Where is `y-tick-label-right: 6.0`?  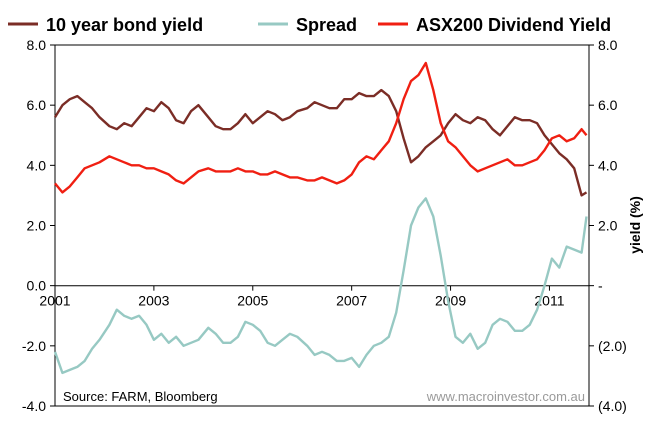
y-tick-label-right: 6.0 is located at coordinates (608, 105).